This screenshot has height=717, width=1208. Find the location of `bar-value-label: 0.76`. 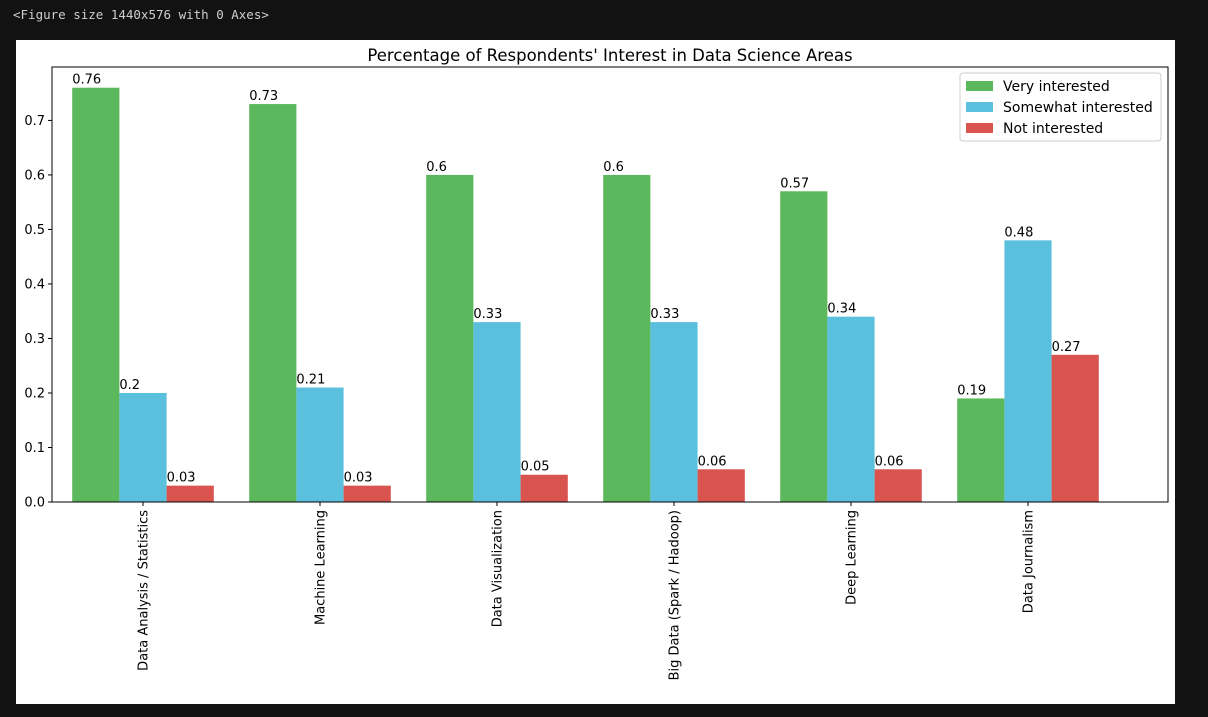

bar-value-label: 0.76 is located at coordinates (86, 80).